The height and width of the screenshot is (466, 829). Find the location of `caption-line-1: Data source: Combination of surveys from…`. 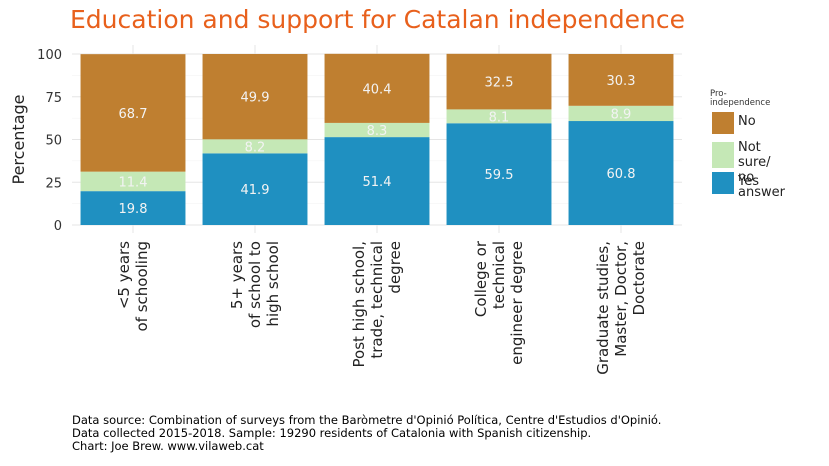

caption-line-1: Data source: Combination of surveys from… is located at coordinates (367, 420).